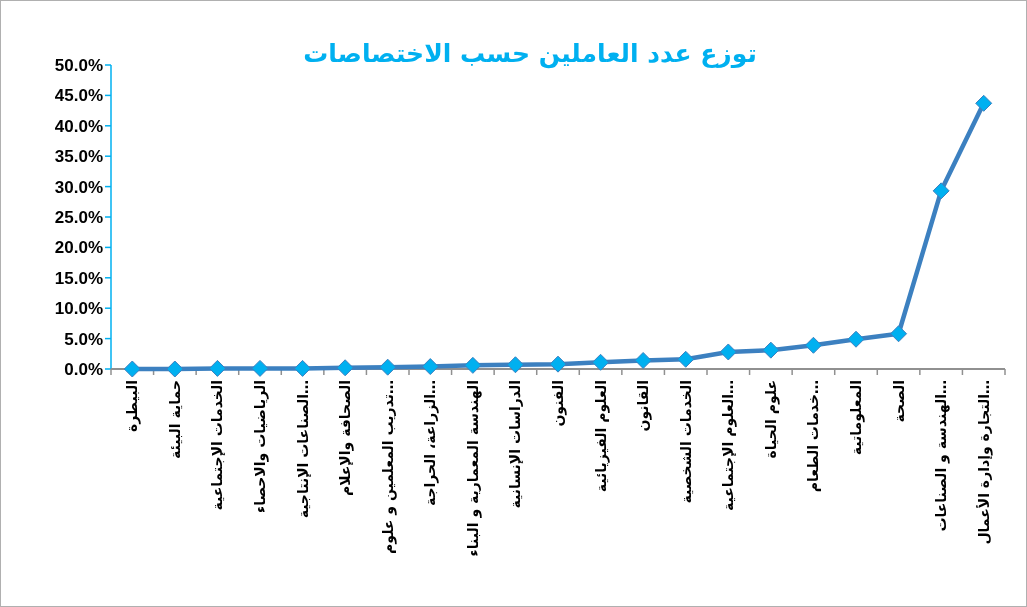  What do you see at coordinates (685, 442) in the screenshot?
I see `x-tick-label: الخدمات الشخصية` at bounding box center [685, 442].